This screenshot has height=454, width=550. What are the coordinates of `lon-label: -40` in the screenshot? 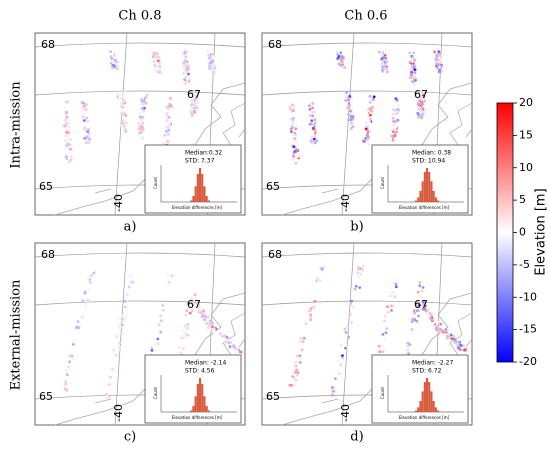 It's located at (118, 203).